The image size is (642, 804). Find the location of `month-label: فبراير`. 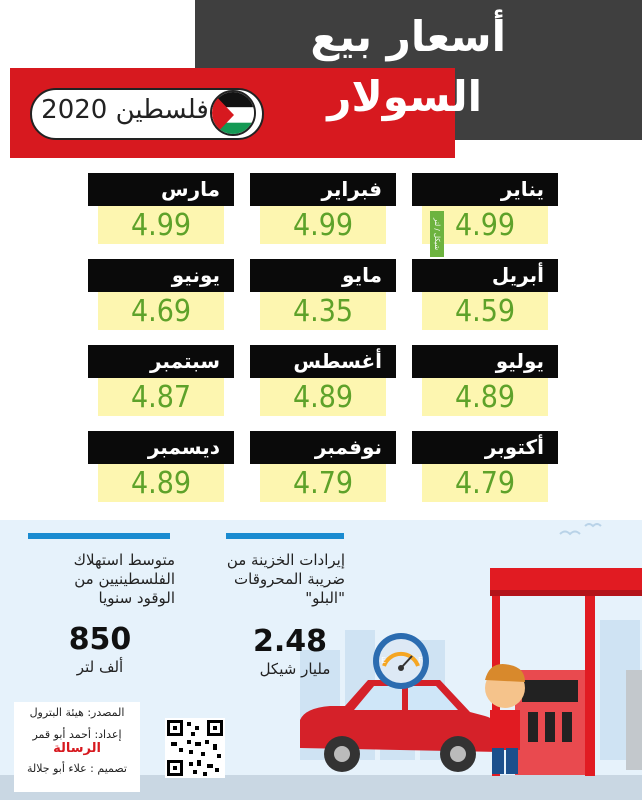

month-label: فبراير is located at coordinates (323, 189).